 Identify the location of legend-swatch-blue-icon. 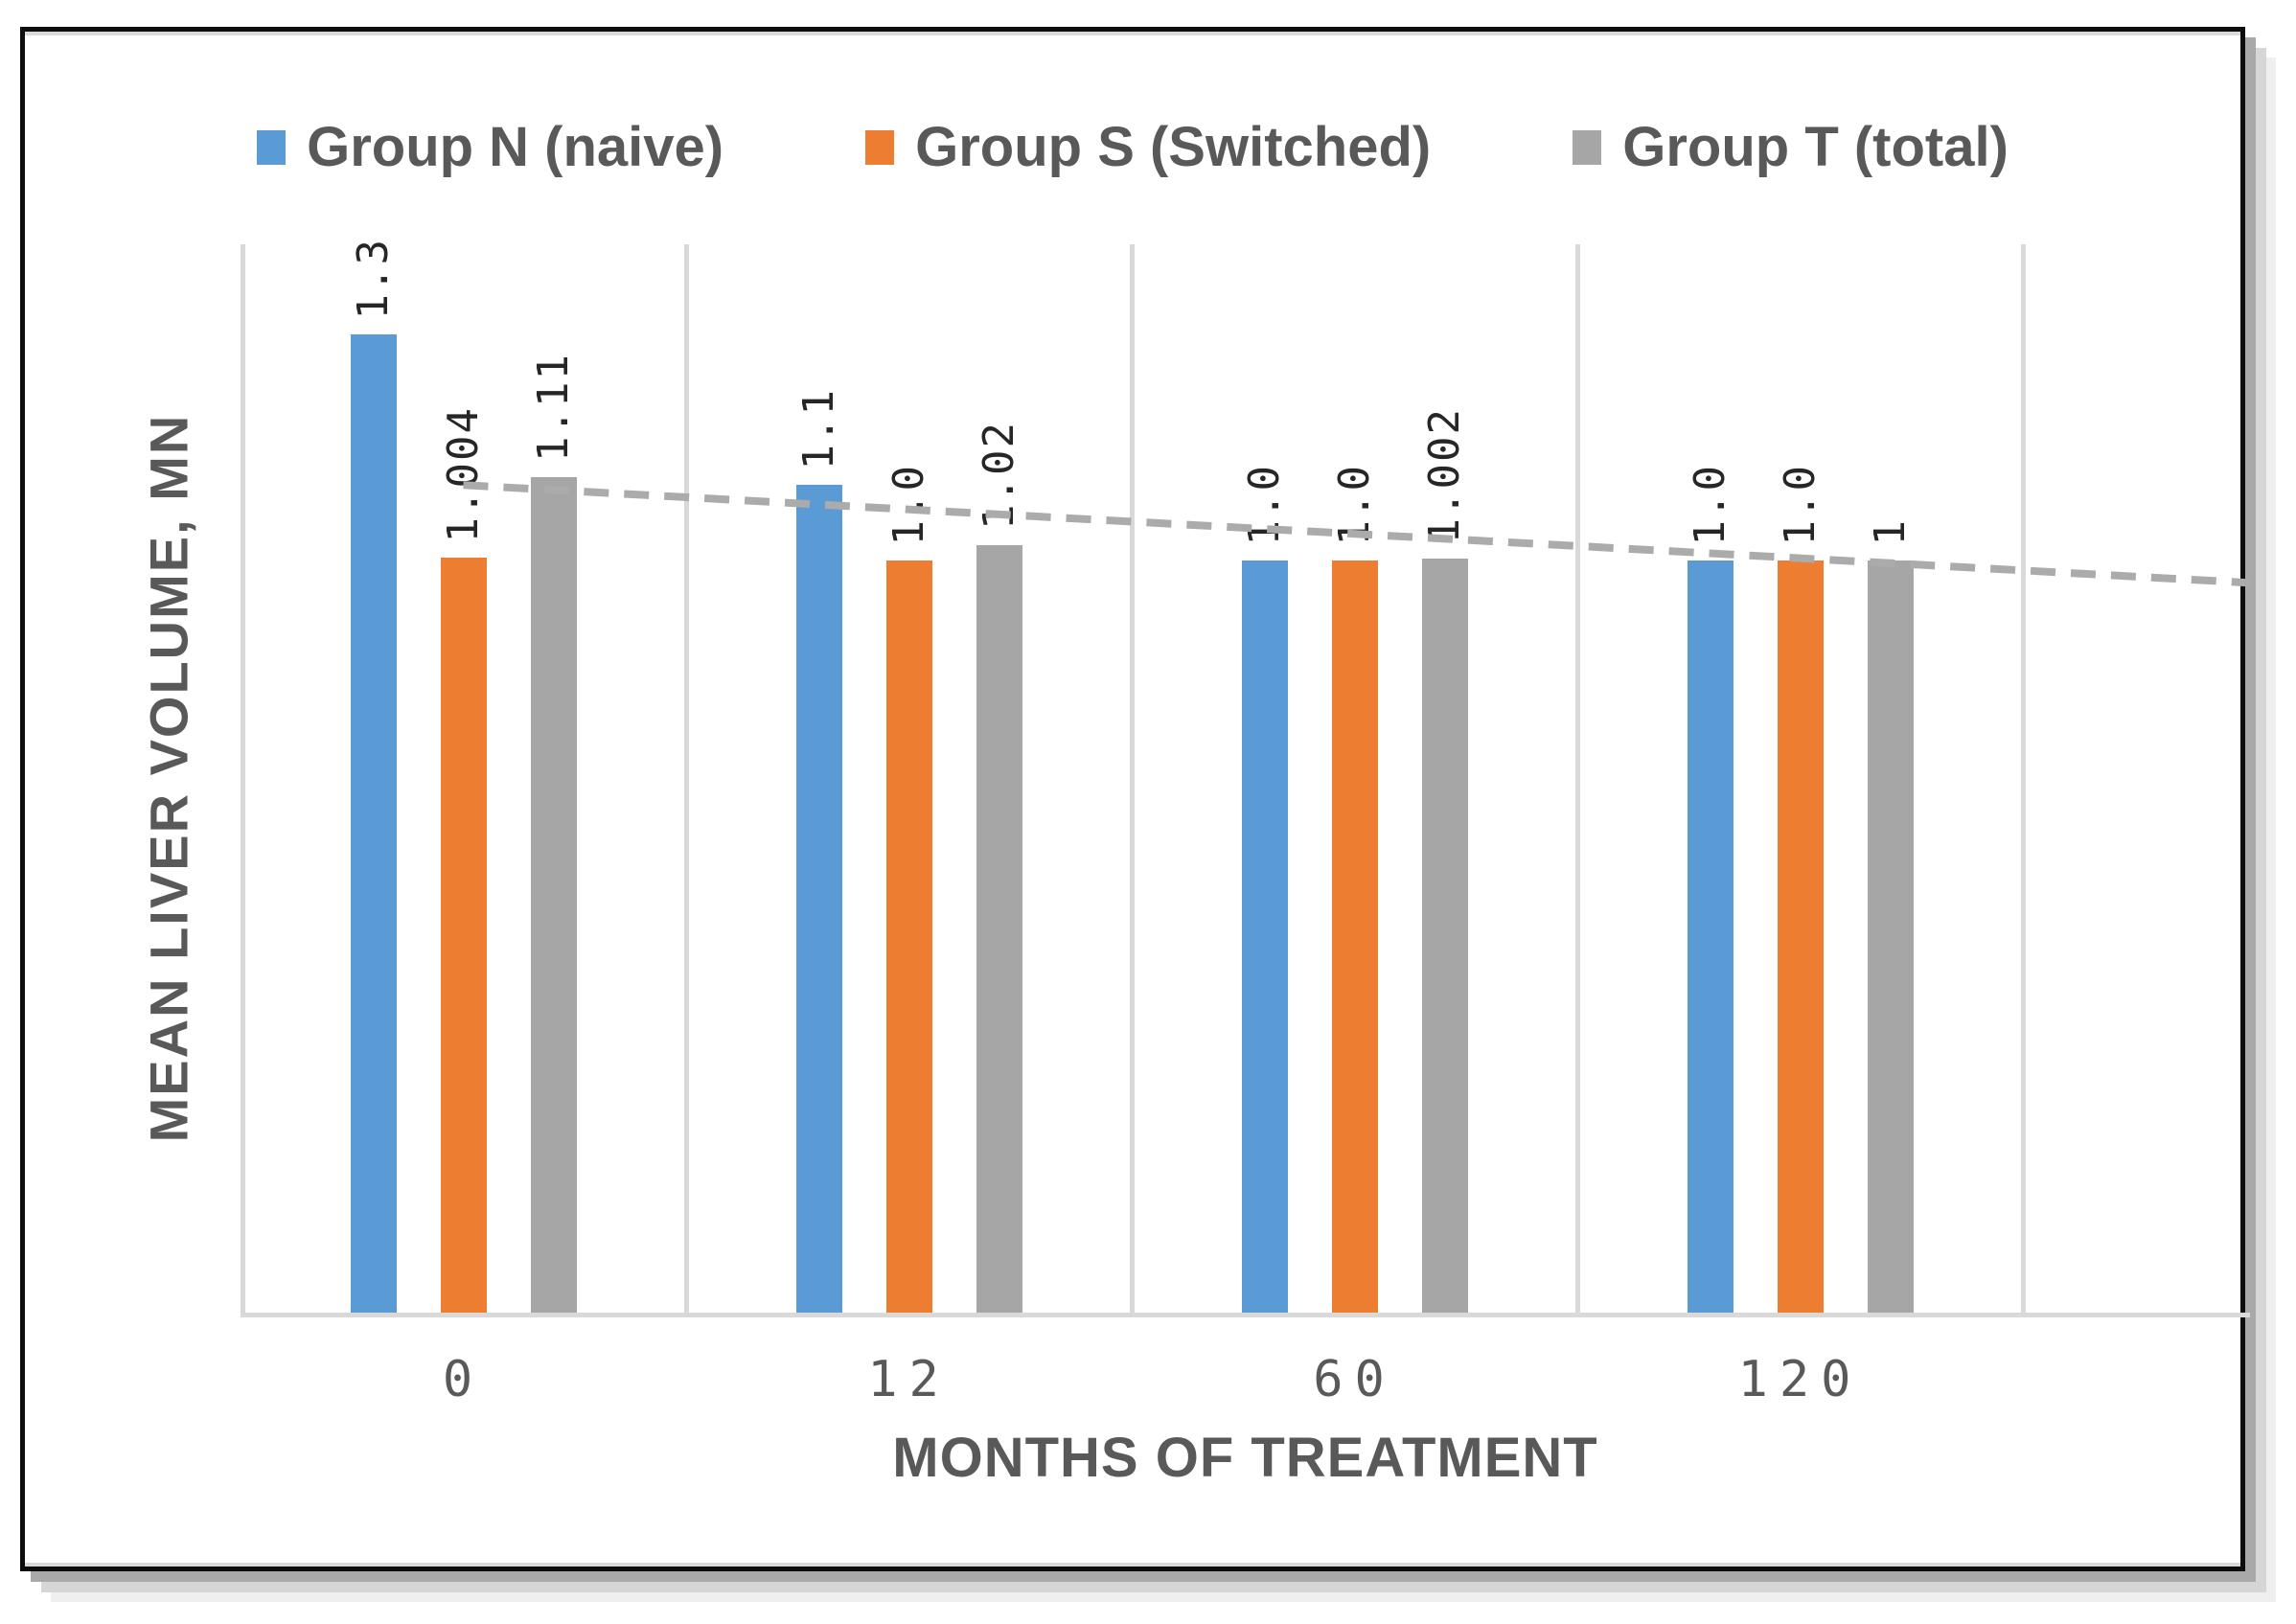
(272, 147).